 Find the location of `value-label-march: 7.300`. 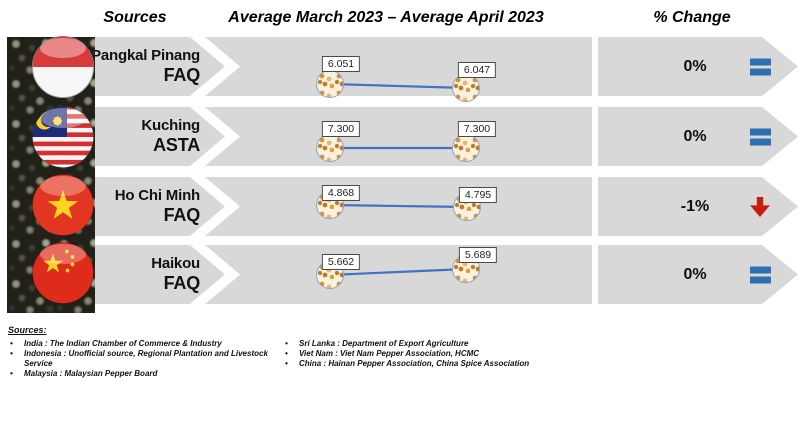

value-label-march: 7.300 is located at coordinates (341, 129).